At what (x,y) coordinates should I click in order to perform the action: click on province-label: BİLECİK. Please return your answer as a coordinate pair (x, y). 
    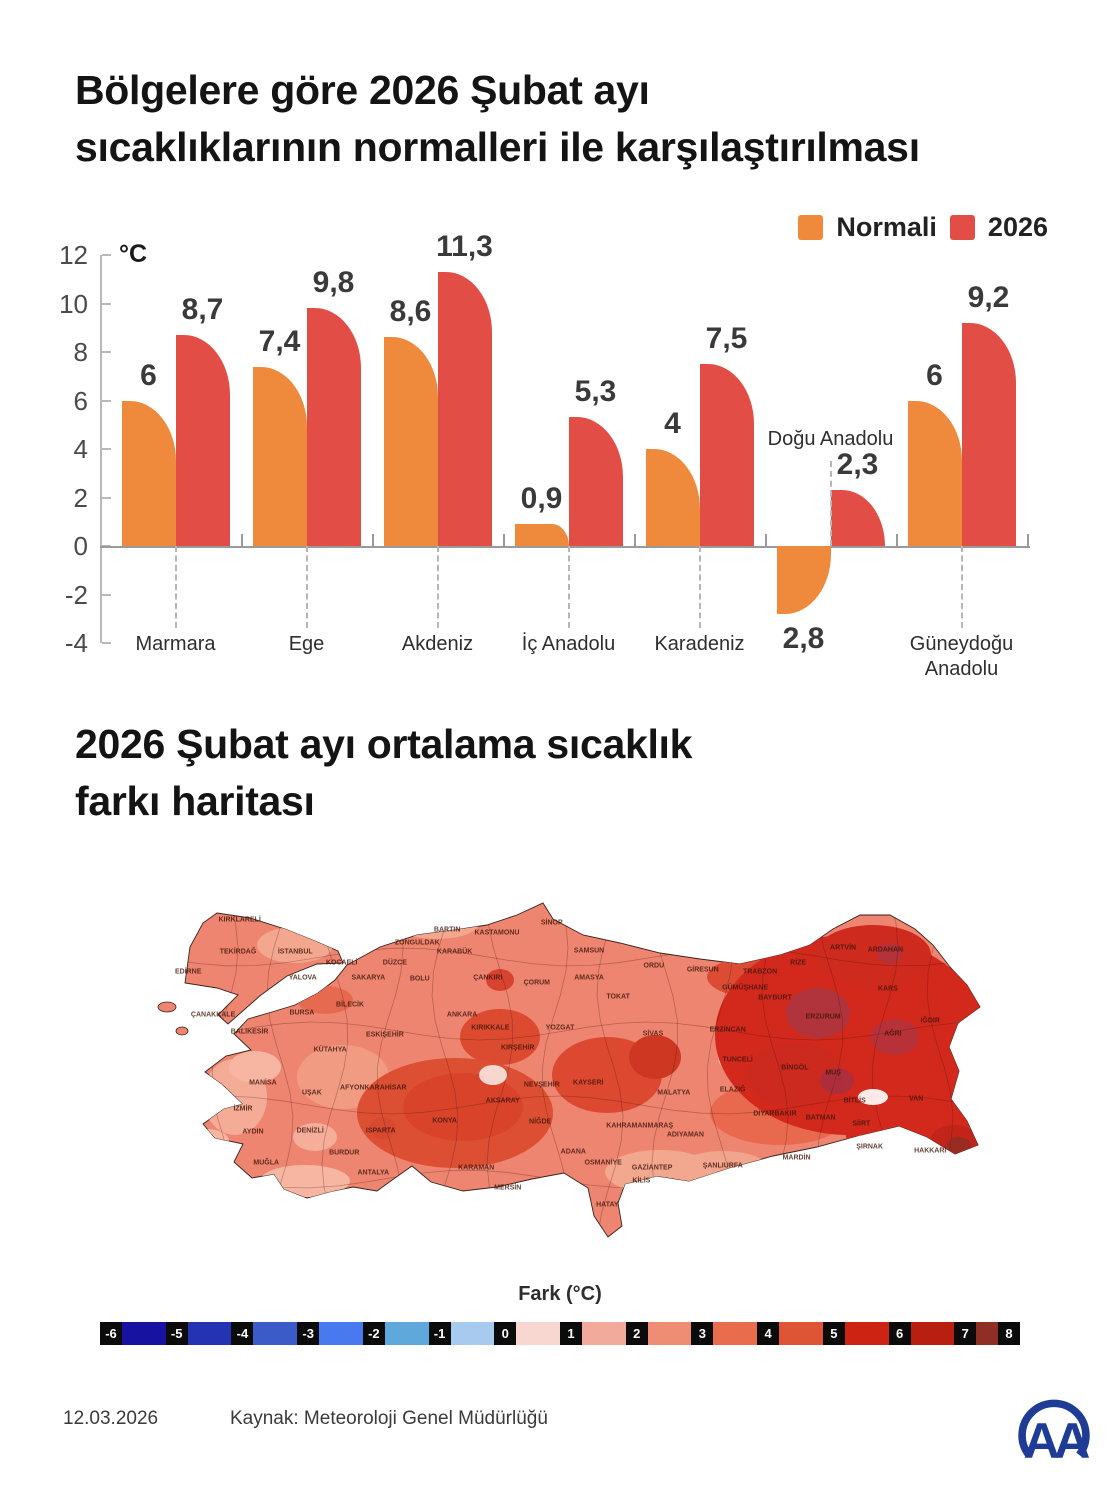
    Looking at the image, I should click on (350, 1005).